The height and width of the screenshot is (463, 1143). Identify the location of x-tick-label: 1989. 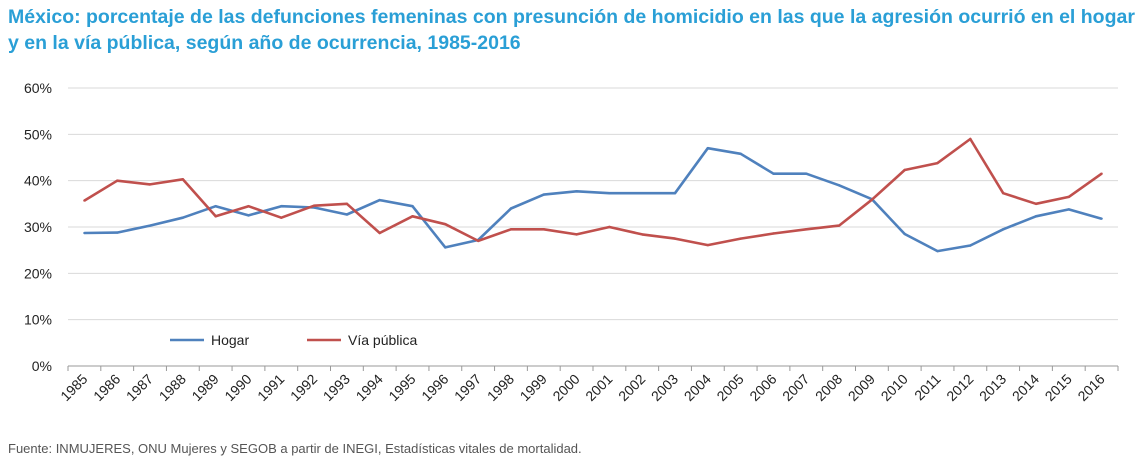
(204, 387).